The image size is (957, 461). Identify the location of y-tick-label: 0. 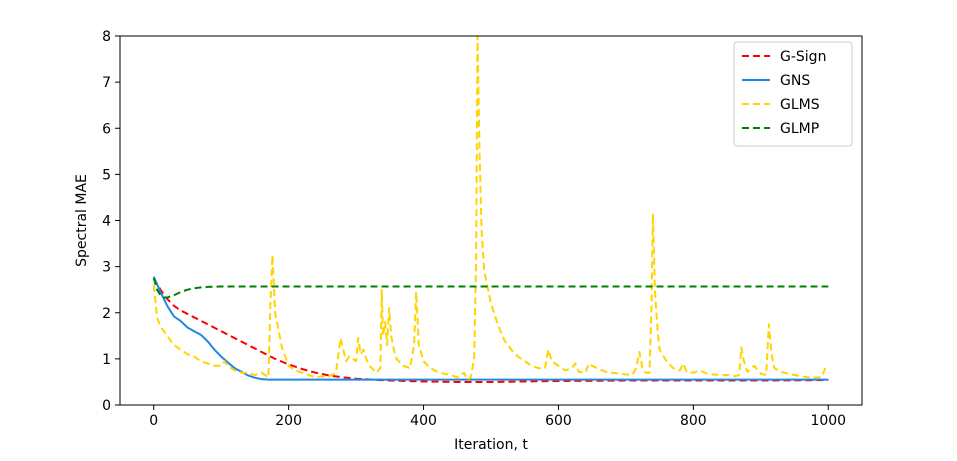
(106, 406).